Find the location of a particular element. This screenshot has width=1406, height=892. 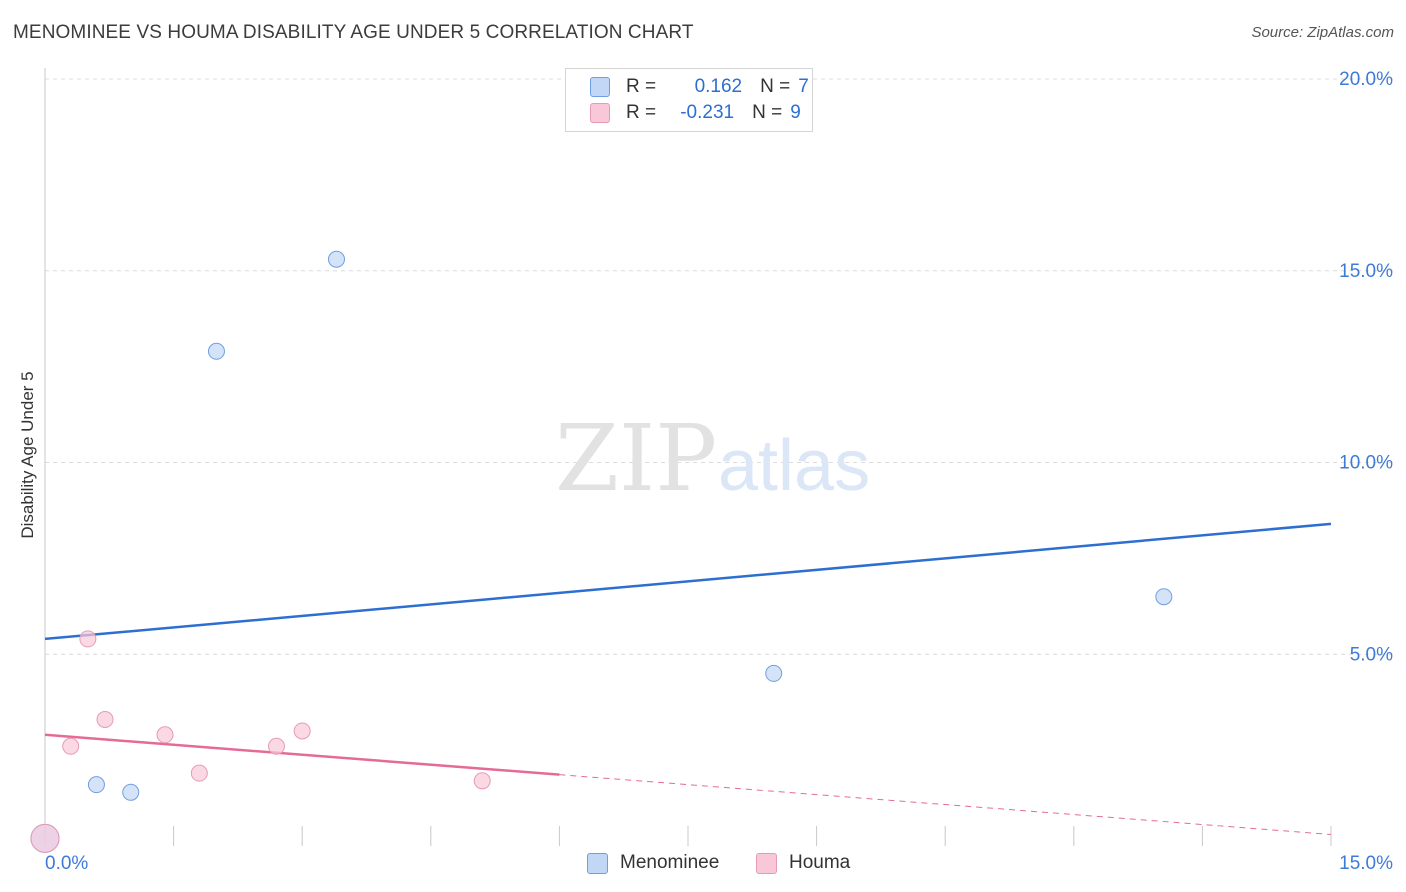

legend-label-houma: Houma is located at coordinates (820, 862).